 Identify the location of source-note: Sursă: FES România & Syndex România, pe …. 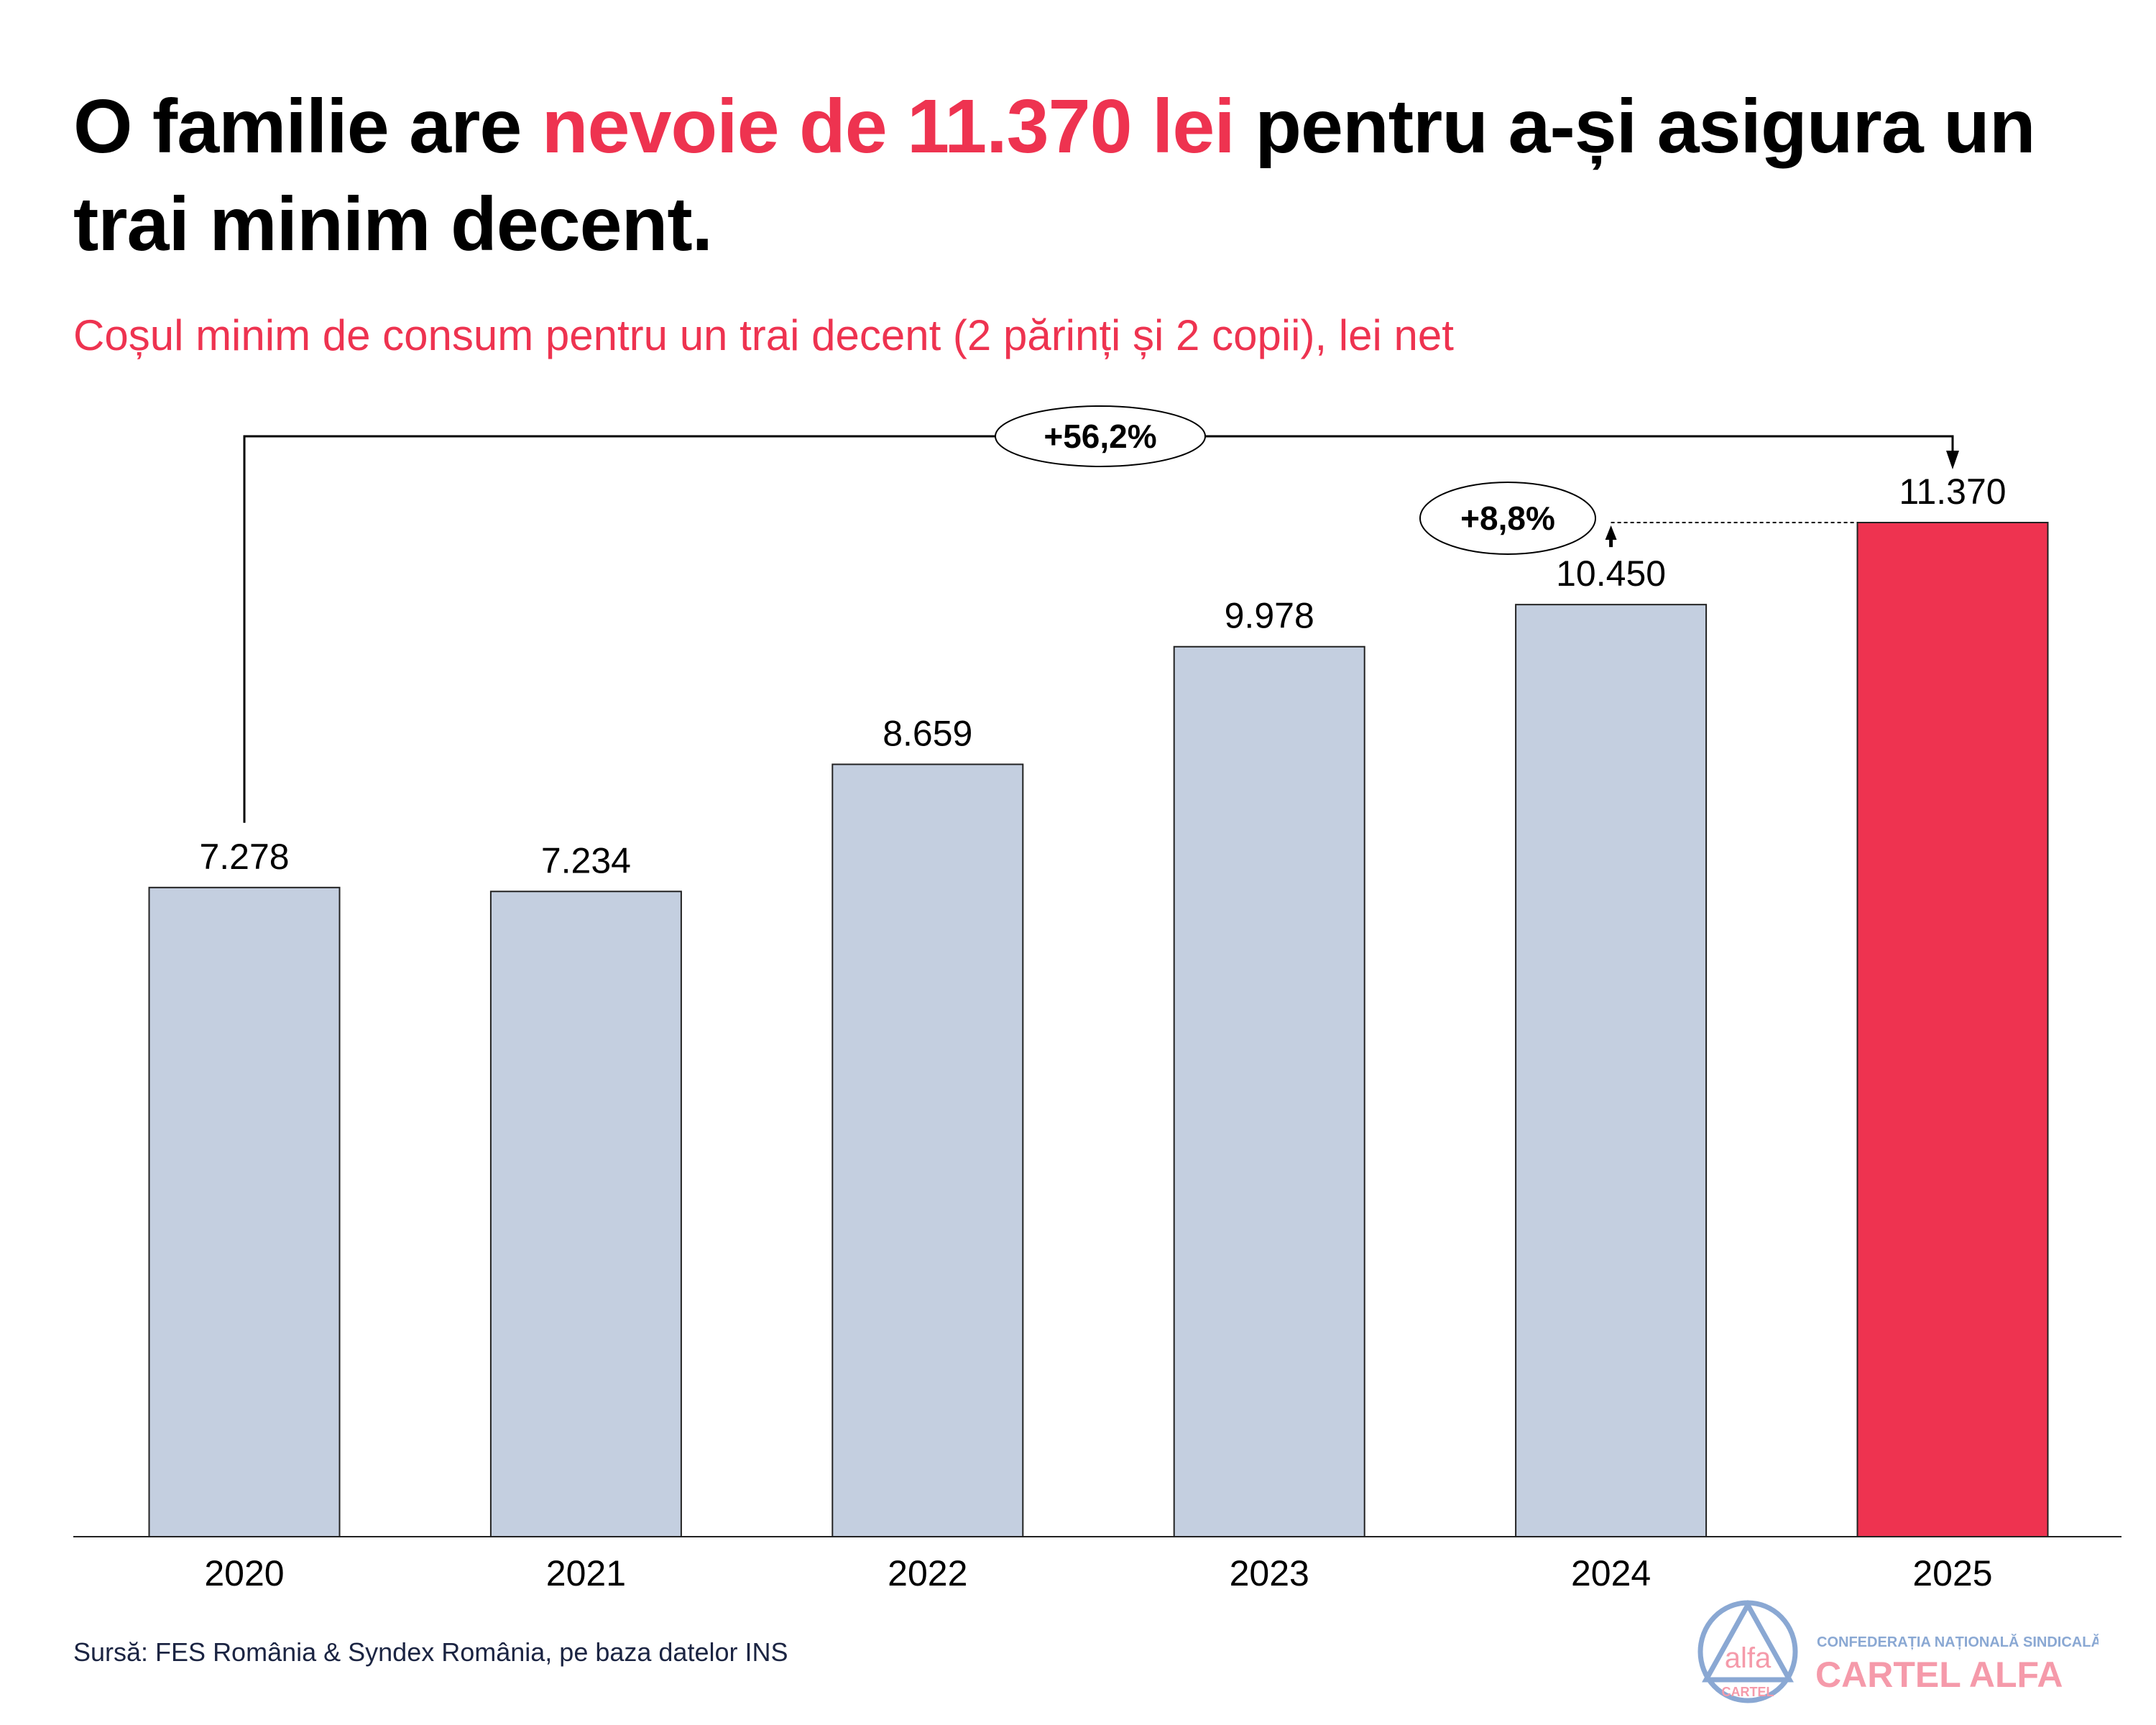
(430, 1652).